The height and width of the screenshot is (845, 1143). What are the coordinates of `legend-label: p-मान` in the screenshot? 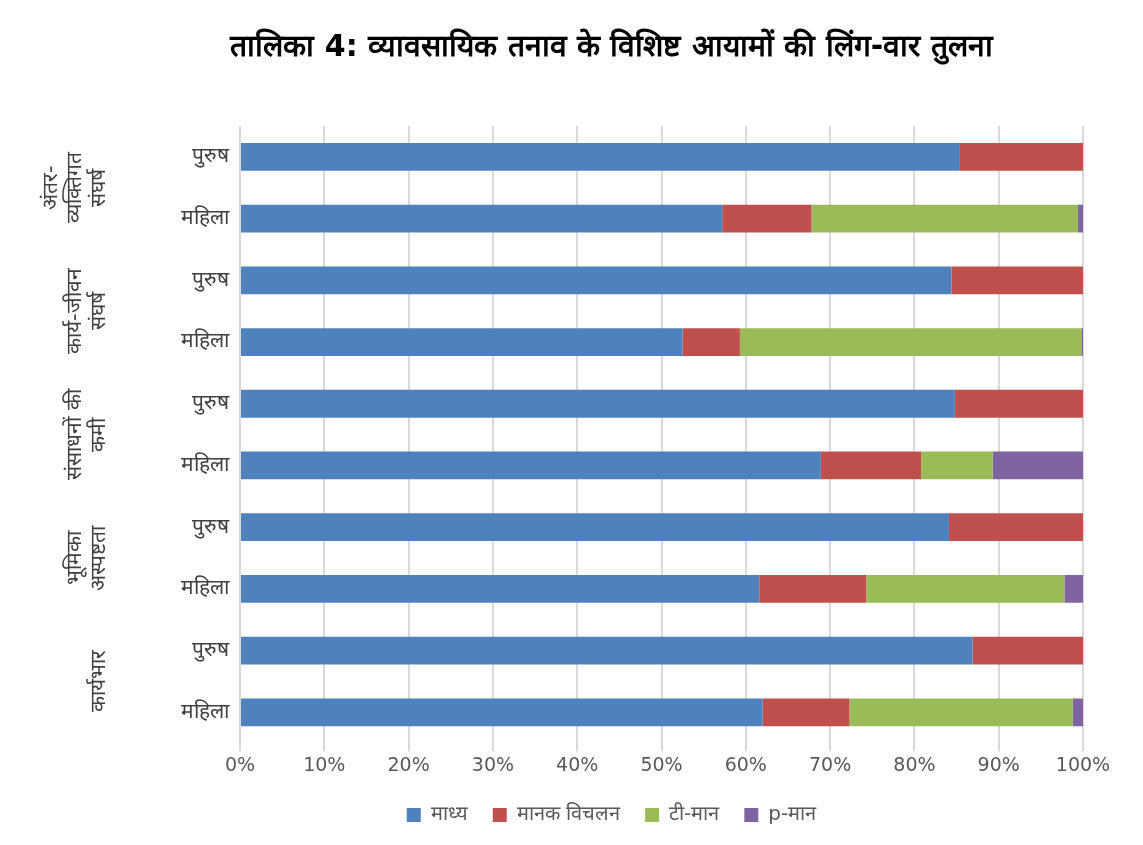 It's located at (793, 813).